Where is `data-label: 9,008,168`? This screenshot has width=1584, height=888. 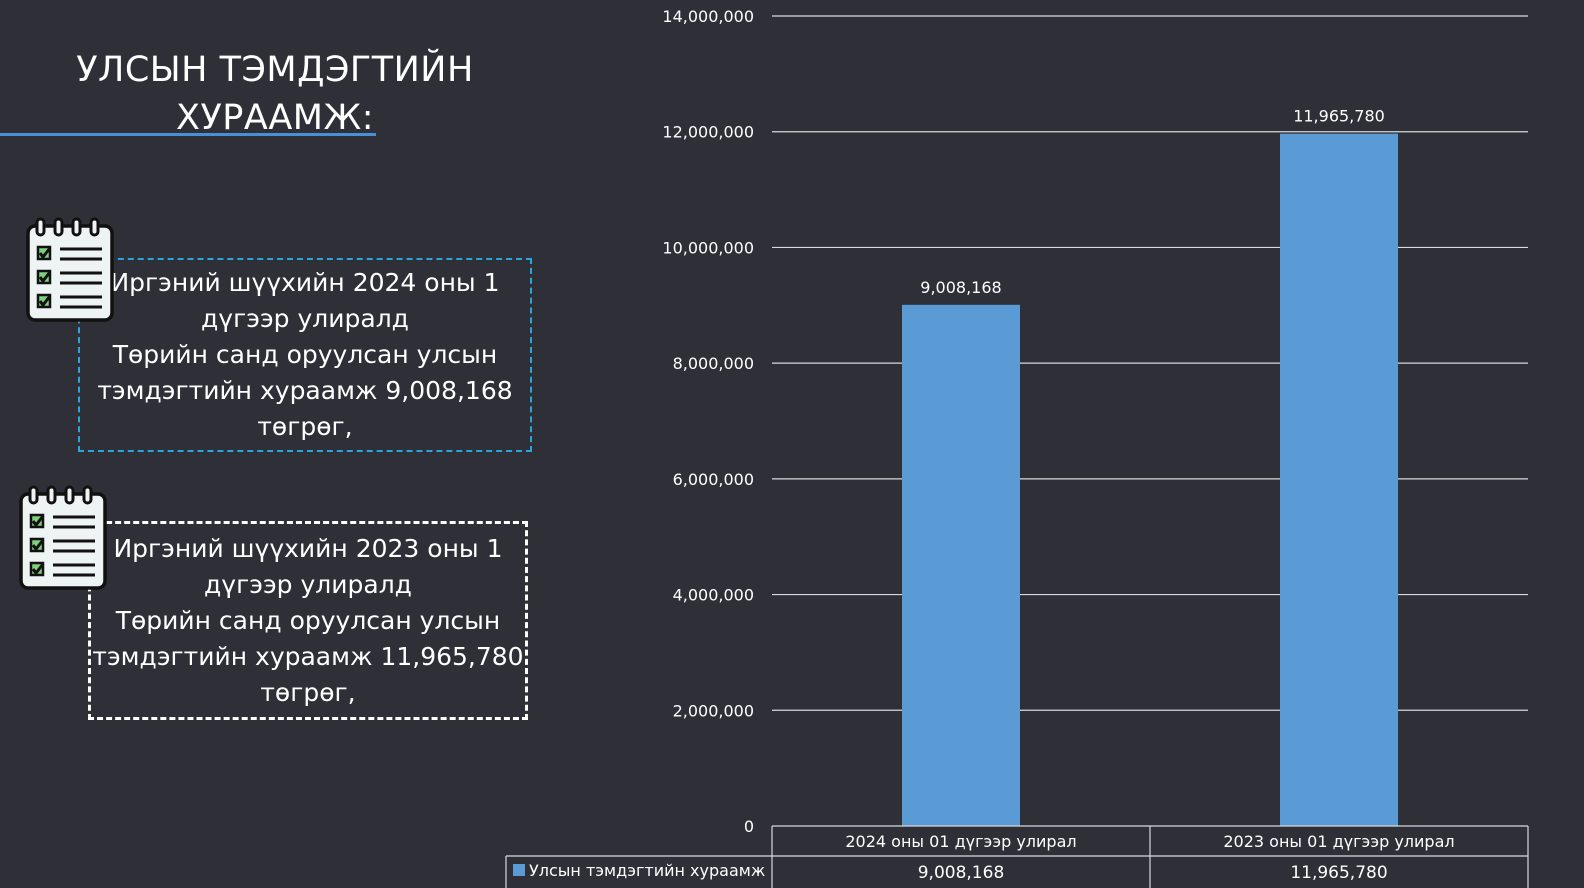 data-label: 9,008,168 is located at coordinates (960, 287).